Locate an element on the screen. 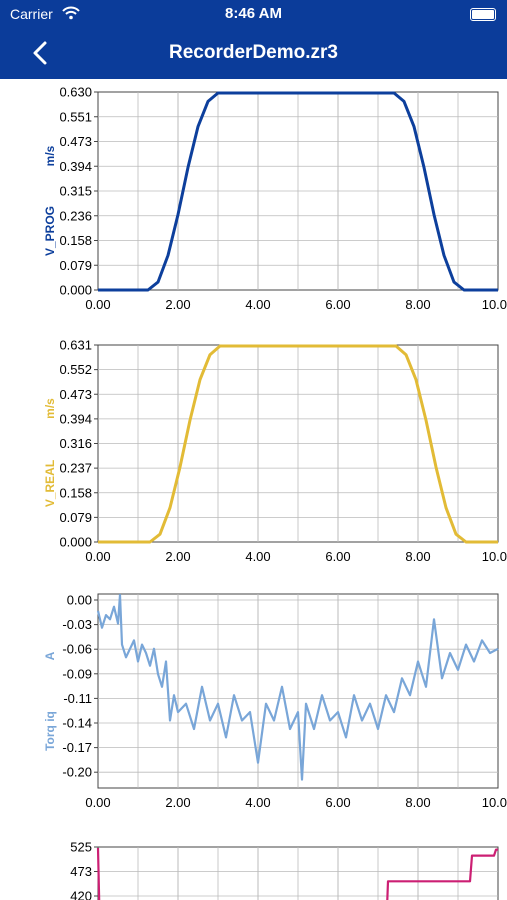 This screenshot has height=900, width=507. chart1-y-tick-label: 0.473 is located at coordinates (75, 141).